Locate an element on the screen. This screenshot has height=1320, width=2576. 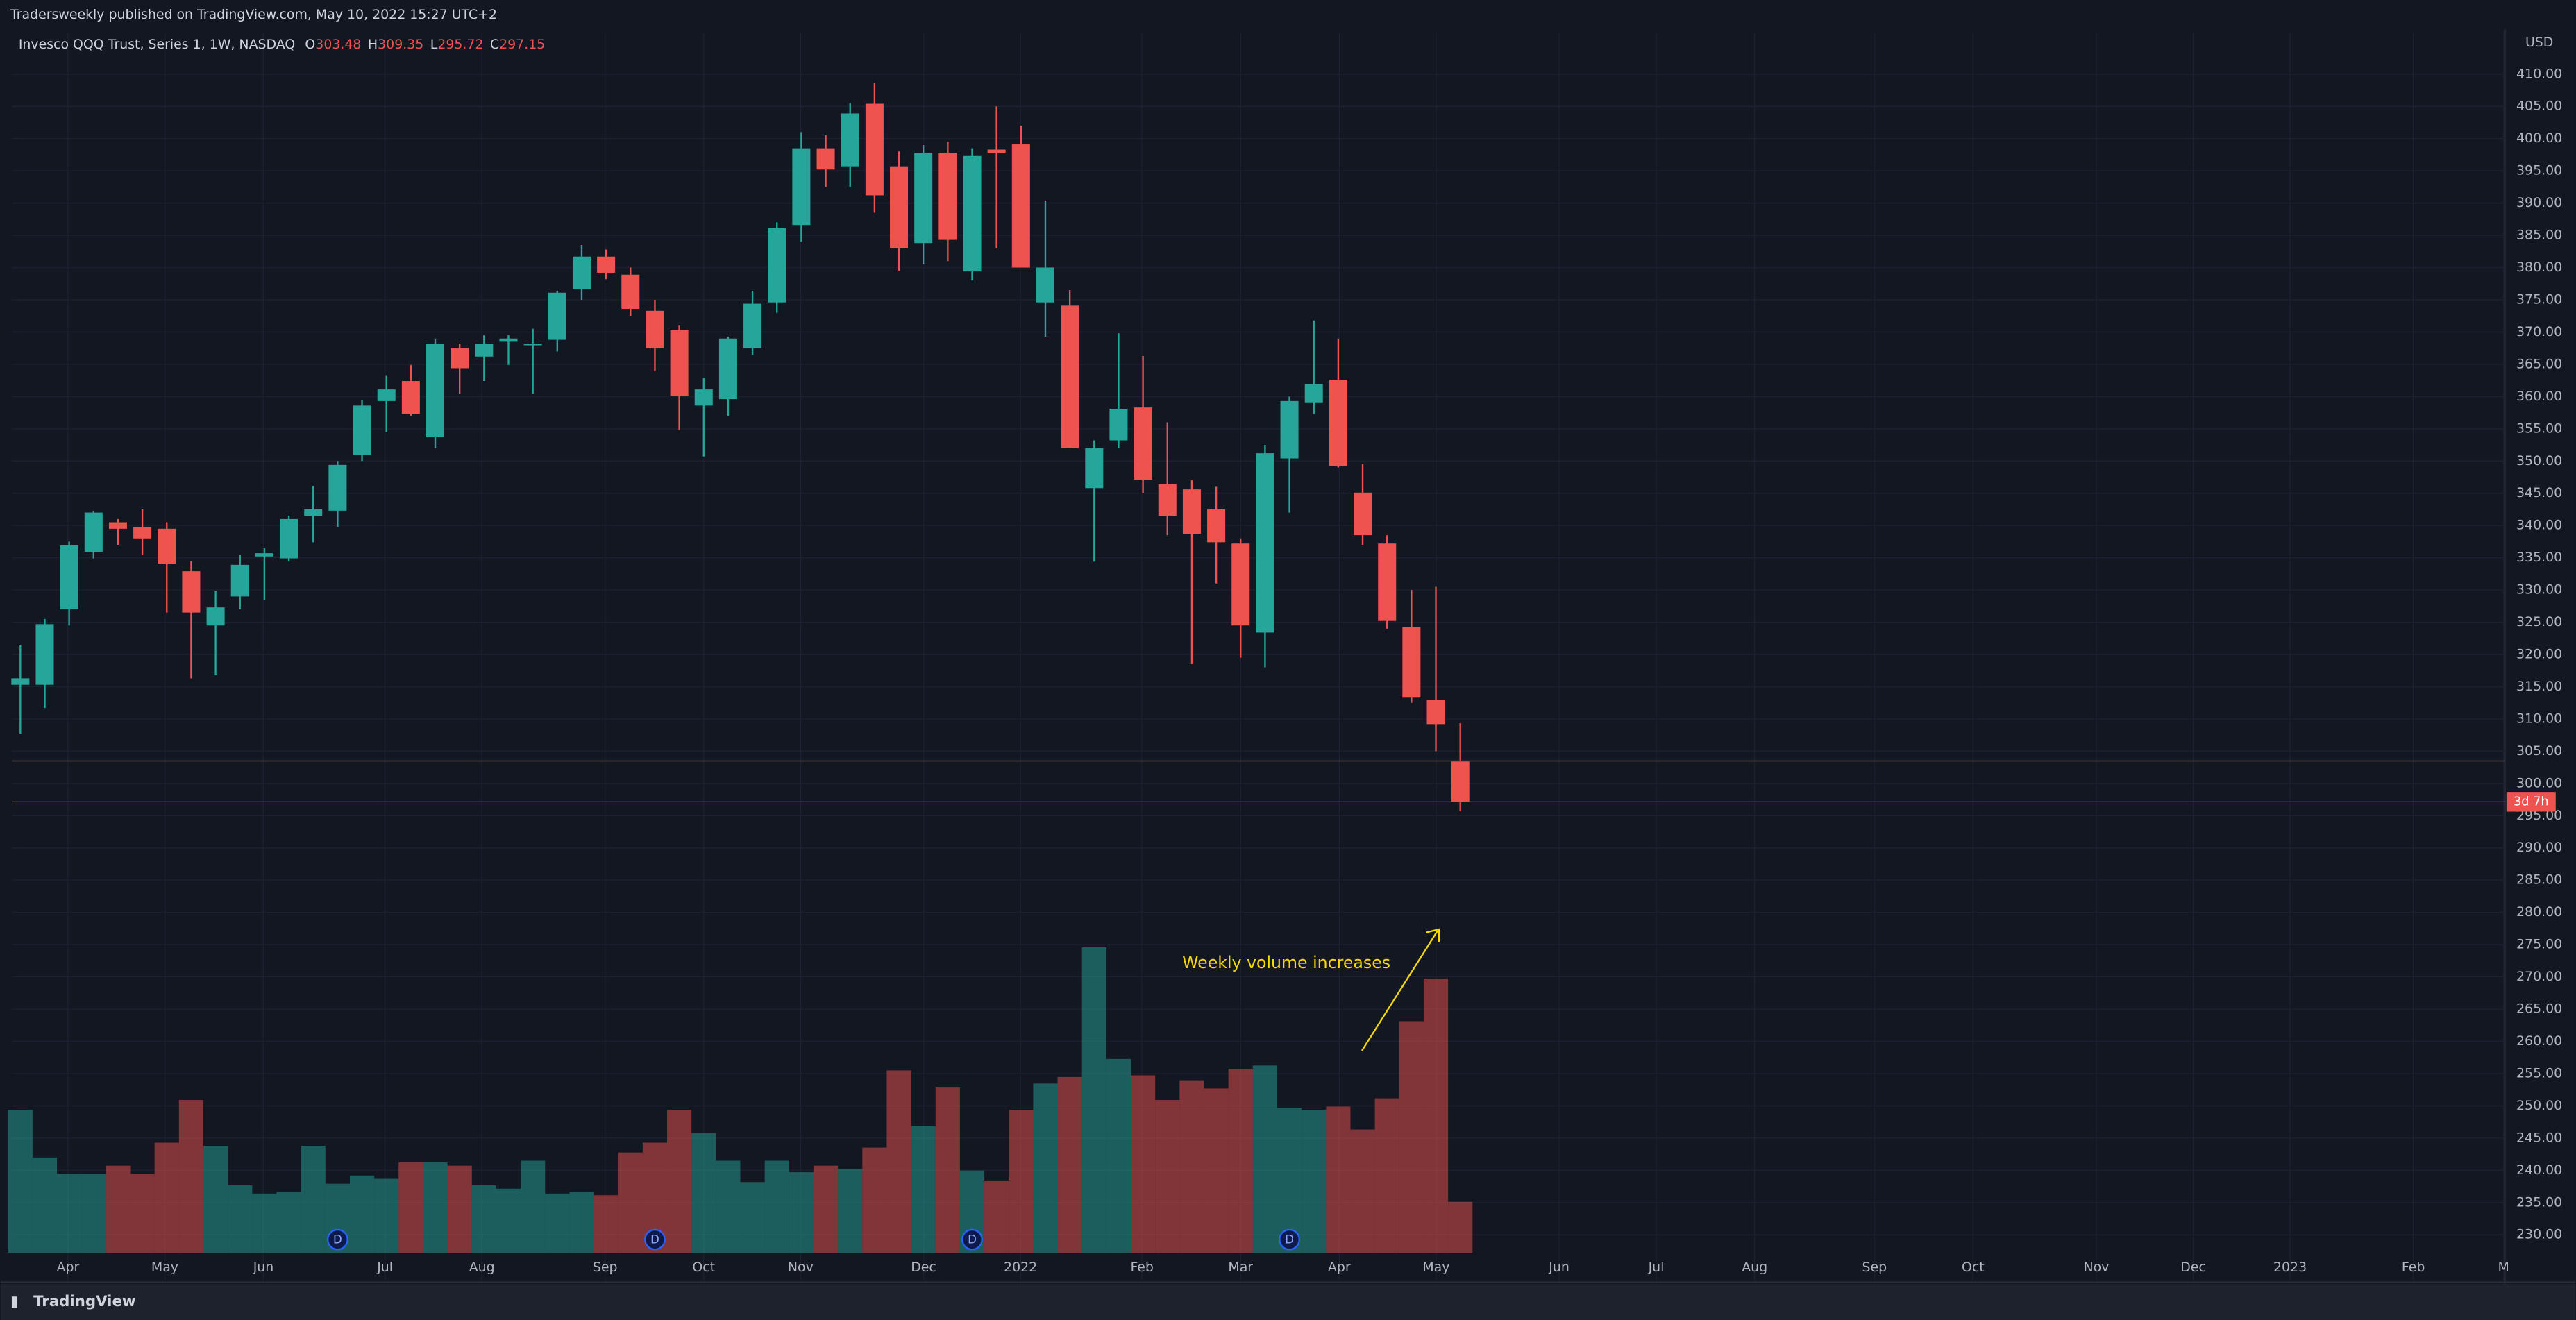
y-tick-label: 345.00 is located at coordinates (2539, 492).